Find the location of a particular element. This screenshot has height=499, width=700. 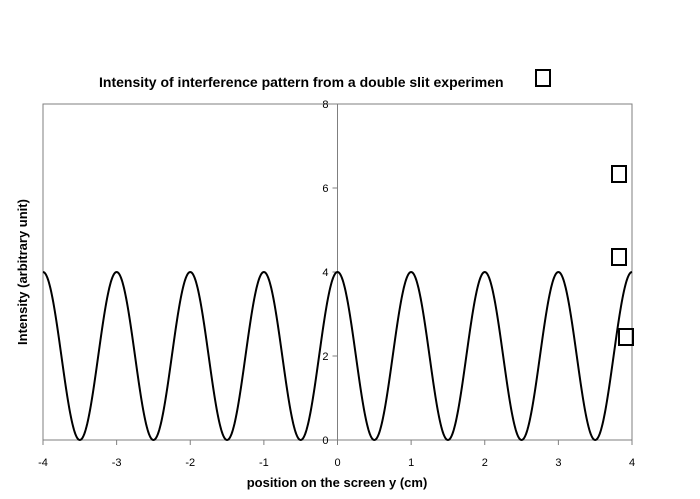

x-tick-label: 0 is located at coordinates (337, 463).